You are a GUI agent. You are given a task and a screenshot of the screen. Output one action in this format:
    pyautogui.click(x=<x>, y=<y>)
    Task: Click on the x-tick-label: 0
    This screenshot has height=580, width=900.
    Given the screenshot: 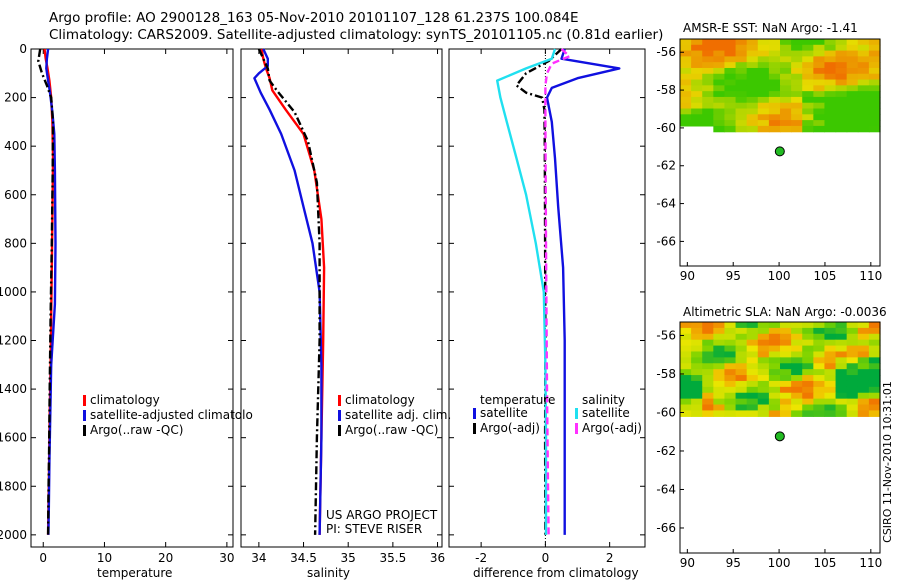 What is the action you would take?
    pyautogui.click(x=43, y=558)
    